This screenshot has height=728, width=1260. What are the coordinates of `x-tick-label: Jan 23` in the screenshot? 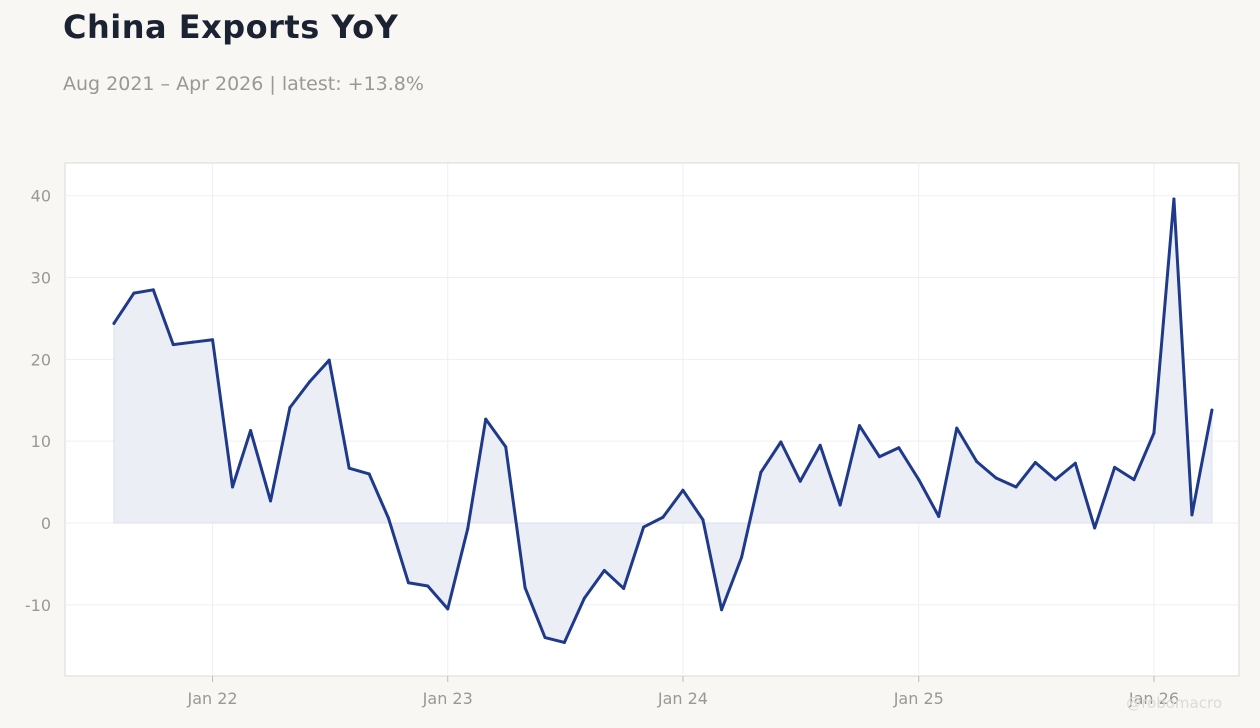 It's located at (447, 698).